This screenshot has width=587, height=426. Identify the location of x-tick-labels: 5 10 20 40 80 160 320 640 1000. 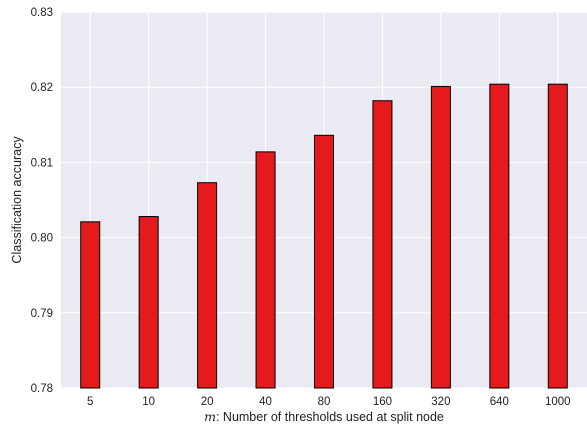
(329, 402).